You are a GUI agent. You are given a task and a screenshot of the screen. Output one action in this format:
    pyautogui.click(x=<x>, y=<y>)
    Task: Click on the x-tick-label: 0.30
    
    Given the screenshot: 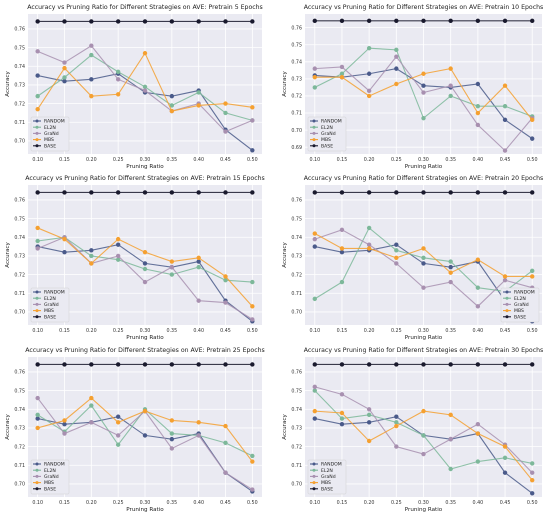 What is the action you would take?
    pyautogui.click(x=423, y=503)
    